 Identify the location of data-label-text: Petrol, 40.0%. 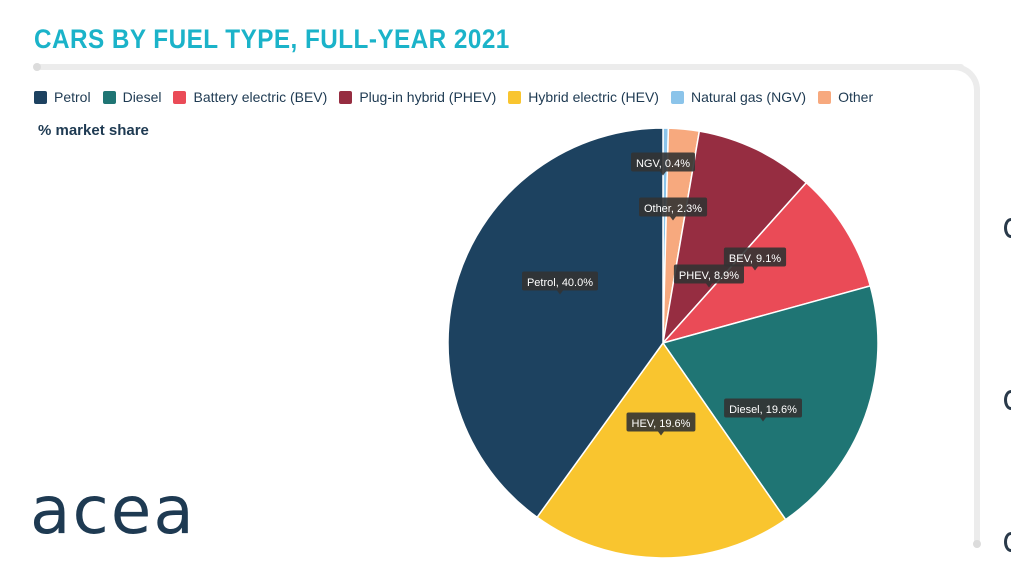
(560, 283).